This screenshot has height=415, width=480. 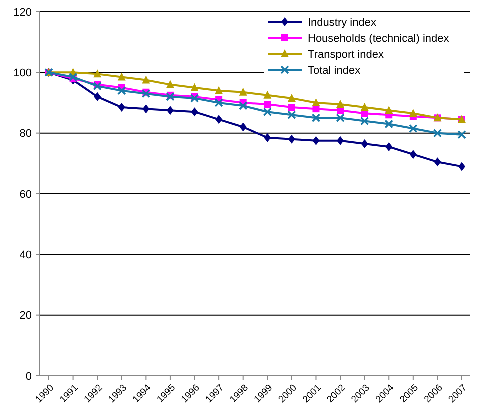 I want to click on legend-label: Households (technical) index, so click(x=379, y=38).